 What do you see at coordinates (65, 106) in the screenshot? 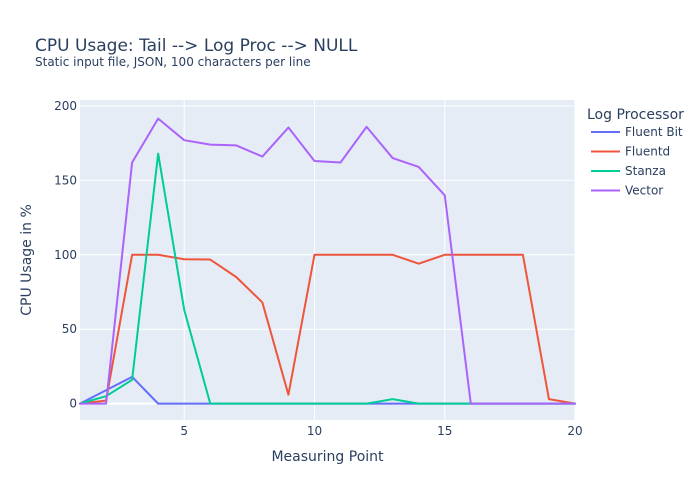
I see `y-tick-label: 200` at bounding box center [65, 106].